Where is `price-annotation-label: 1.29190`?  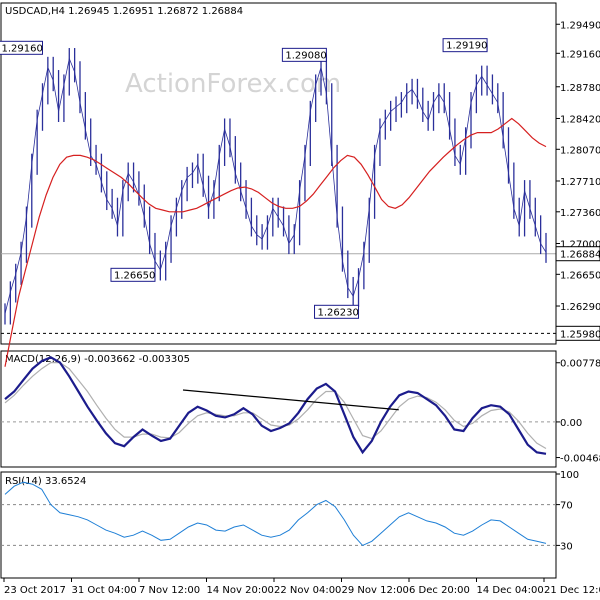 price-annotation-label: 1.29190 is located at coordinates (466, 46).